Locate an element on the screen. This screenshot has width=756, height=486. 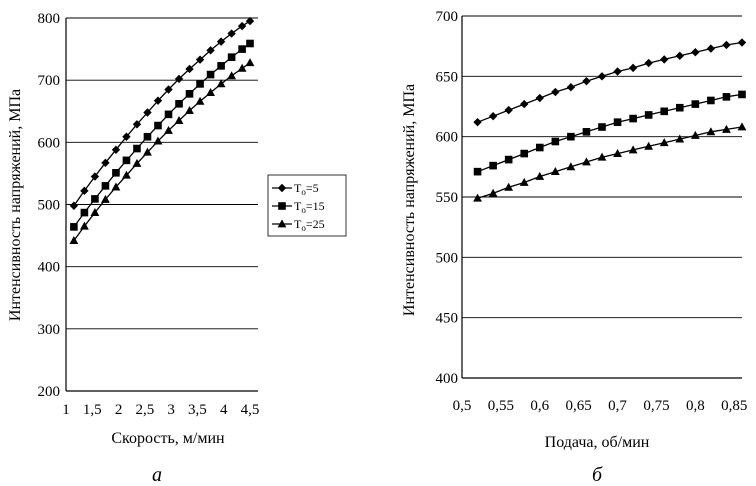
a-series-group is located at coordinates (162, 130).